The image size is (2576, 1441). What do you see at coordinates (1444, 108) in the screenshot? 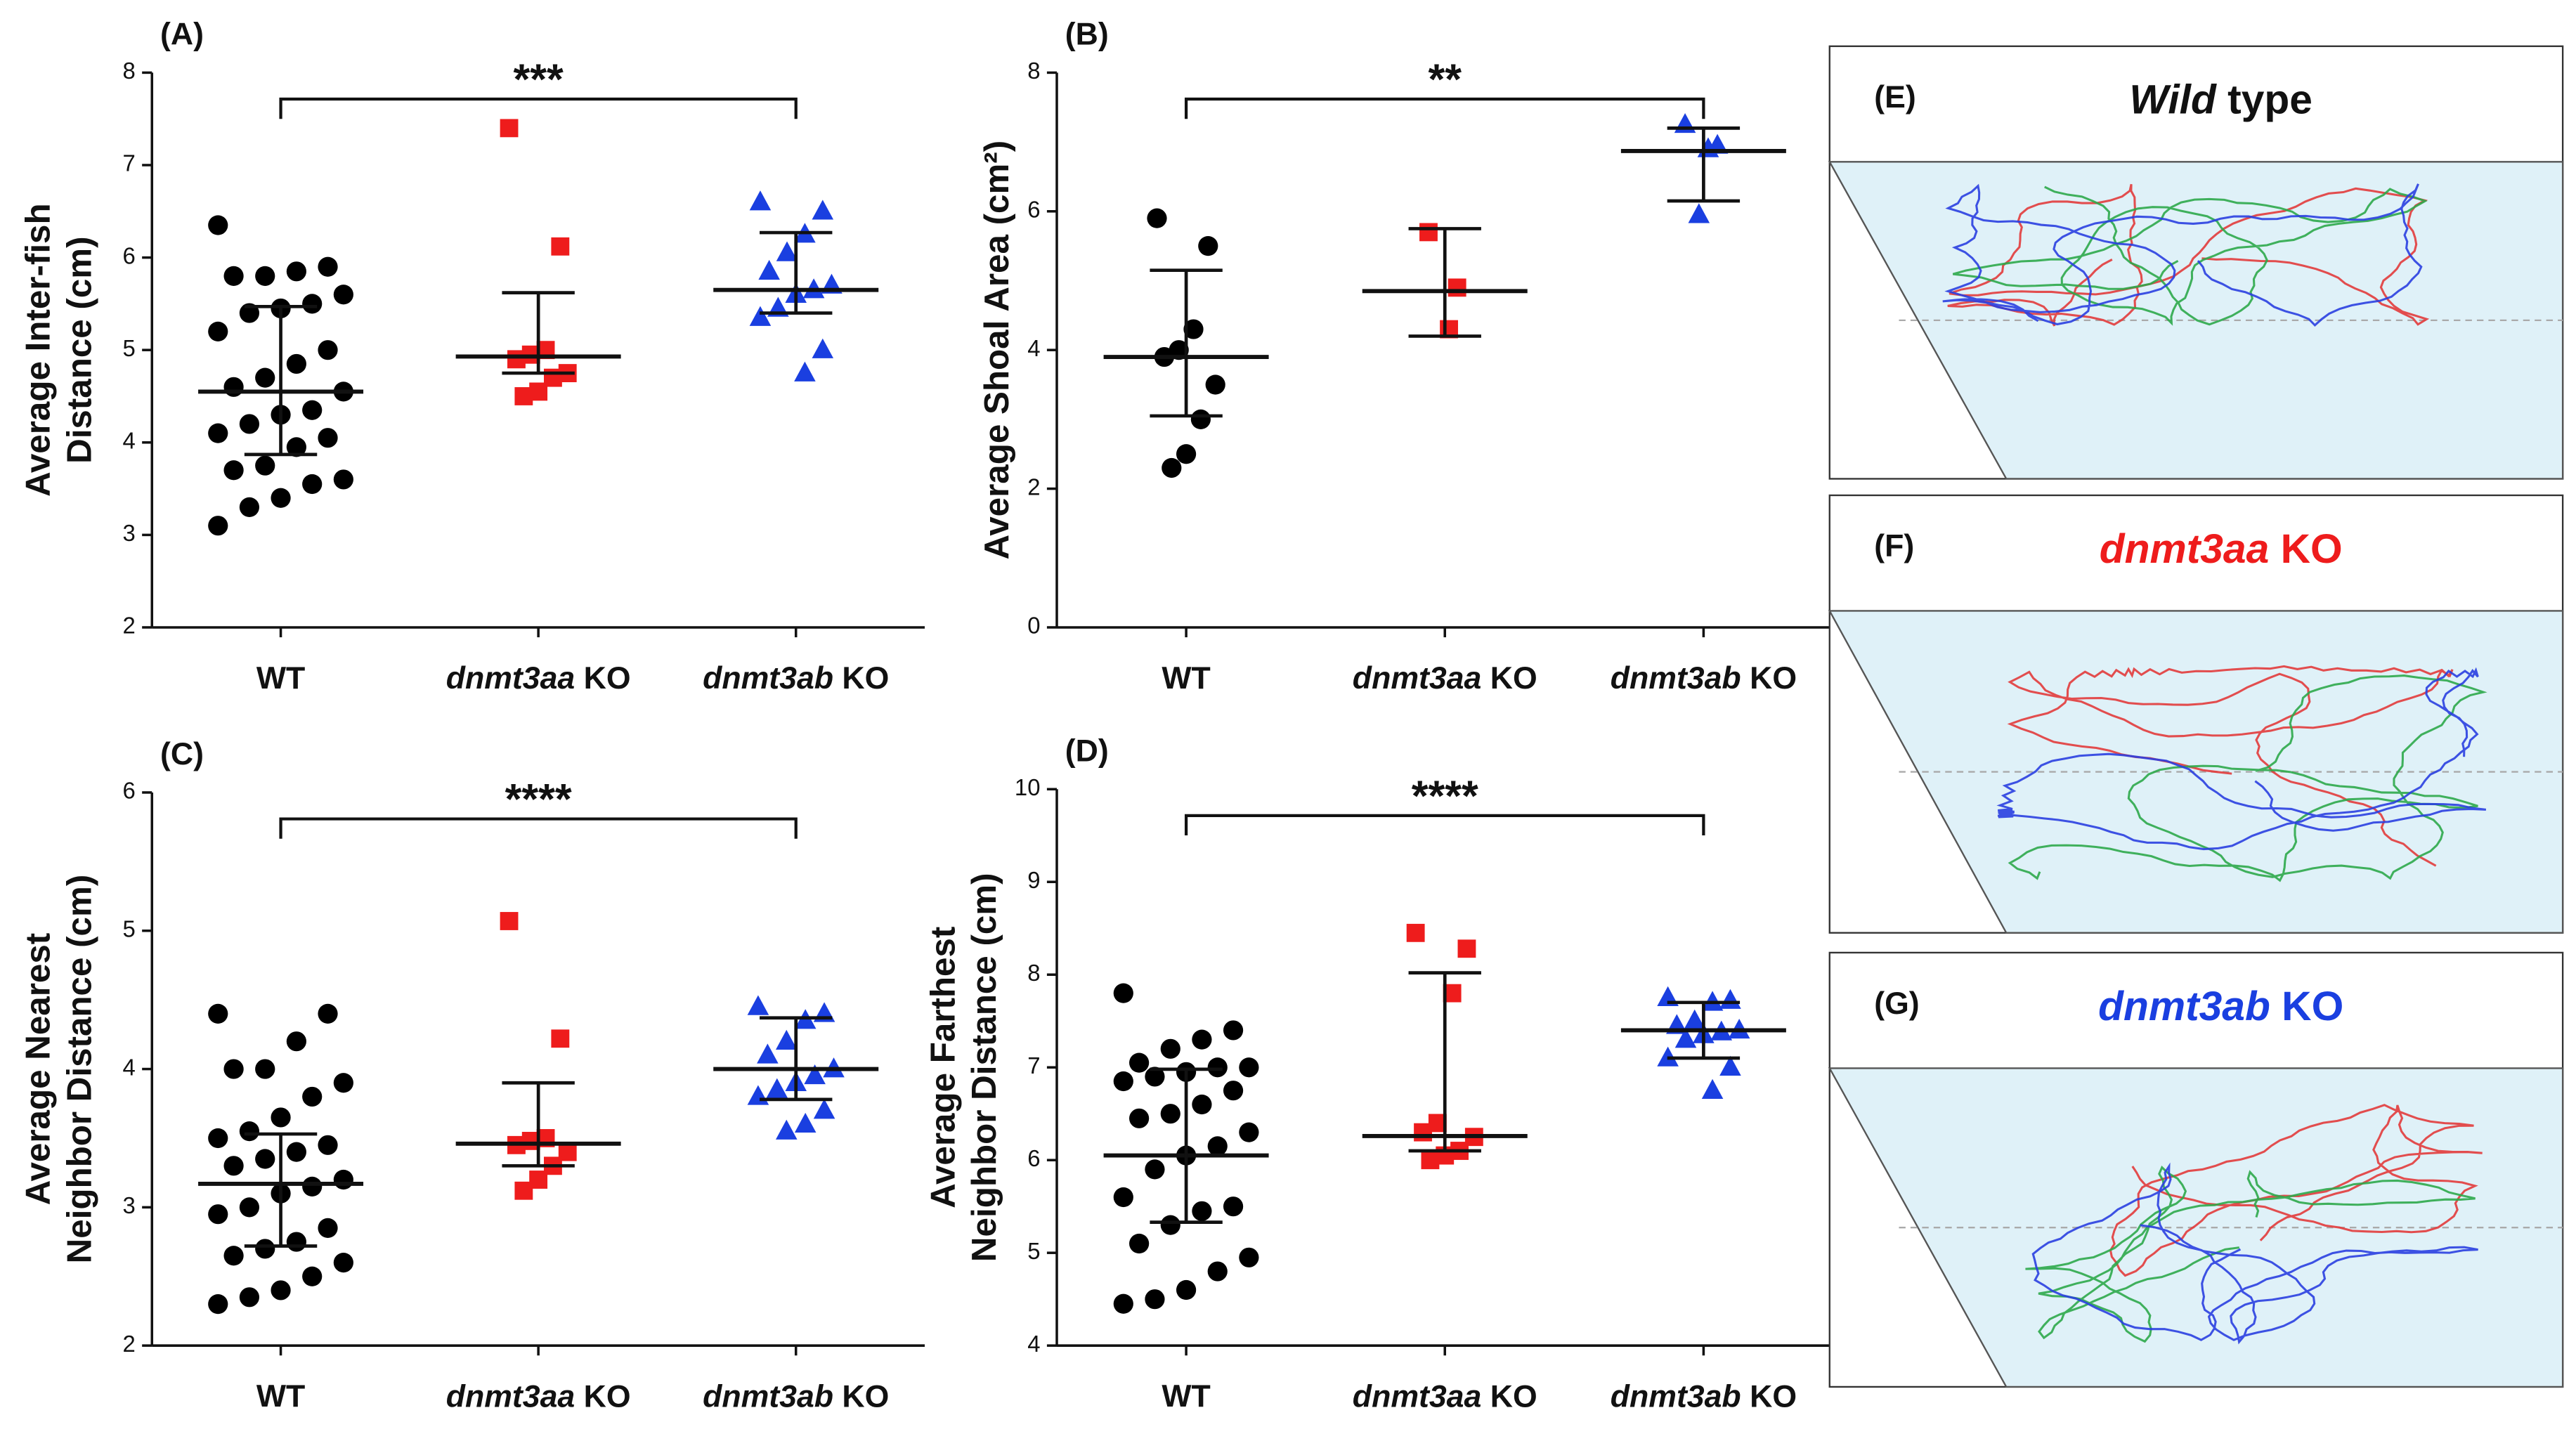
I see `significance-bracket` at bounding box center [1444, 108].